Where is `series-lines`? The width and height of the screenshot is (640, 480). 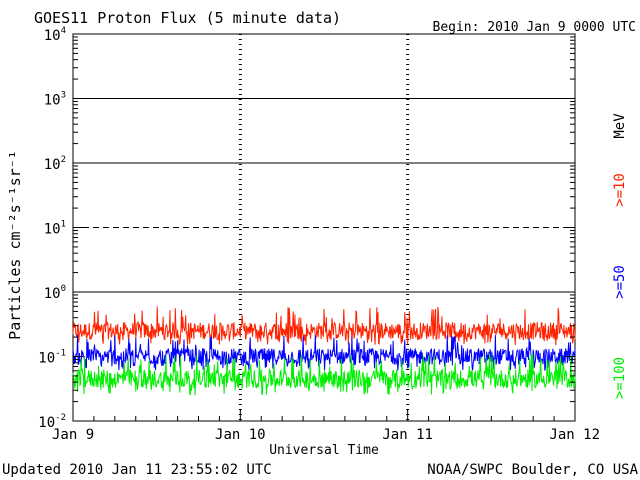
series-lines is located at coordinates (324, 351).